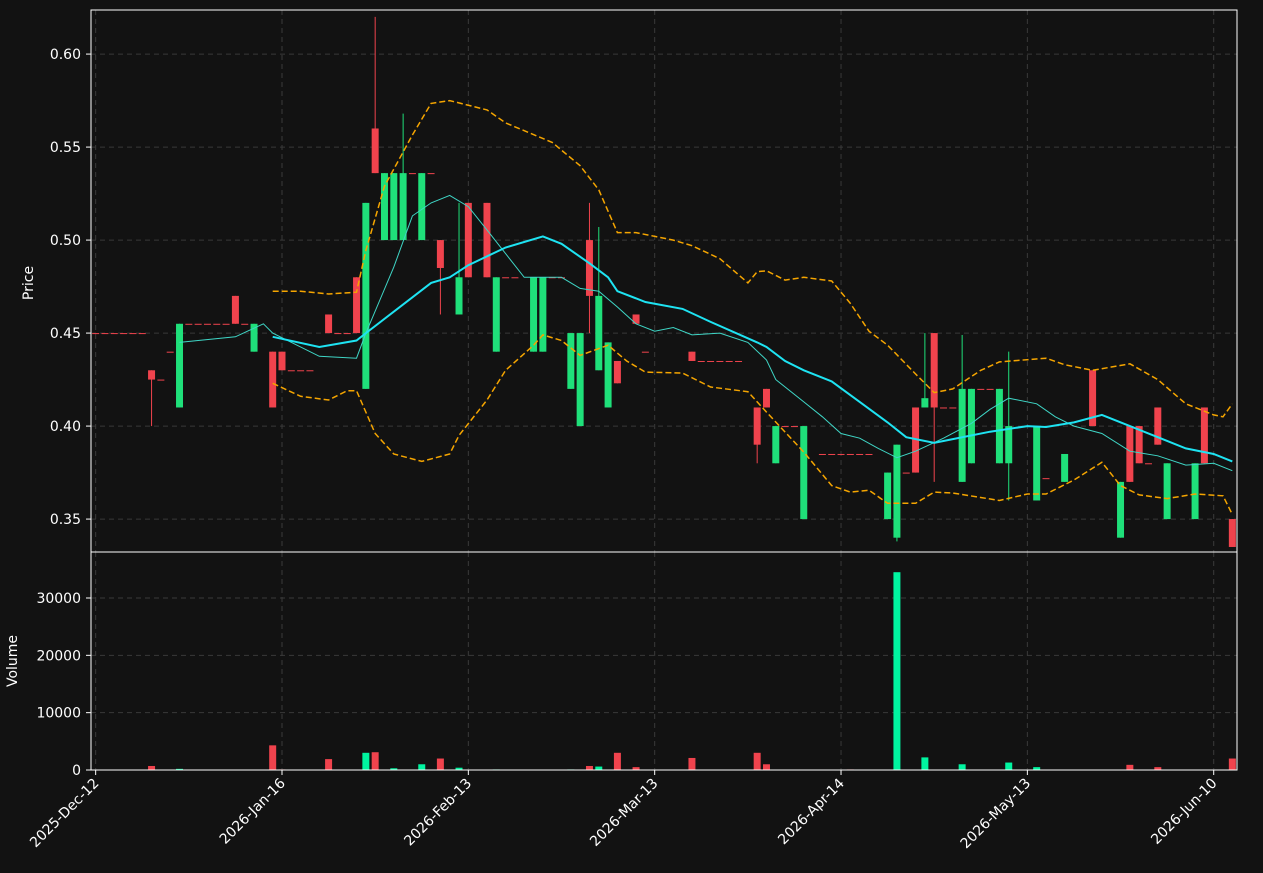 This screenshot has width=1263, height=873. Describe the element at coordinates (65, 148) in the screenshot. I see `y-tick-label: 0.55` at that location.